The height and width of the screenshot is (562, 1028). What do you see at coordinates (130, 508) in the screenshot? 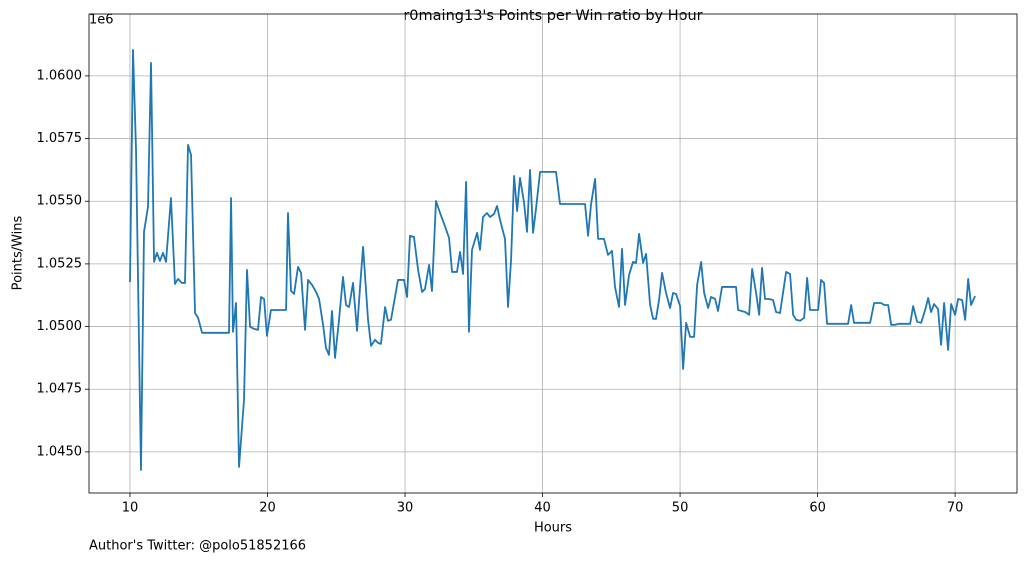
I see `x-tick-label: 10` at bounding box center [130, 508].